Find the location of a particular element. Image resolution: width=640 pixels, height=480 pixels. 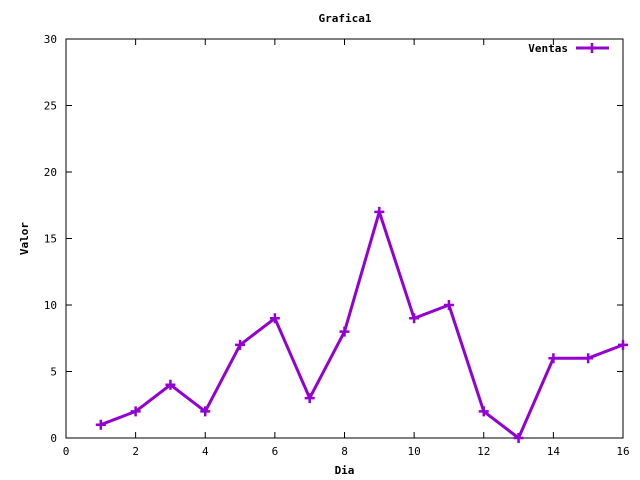

x-tick-label: 6 is located at coordinates (275, 451).